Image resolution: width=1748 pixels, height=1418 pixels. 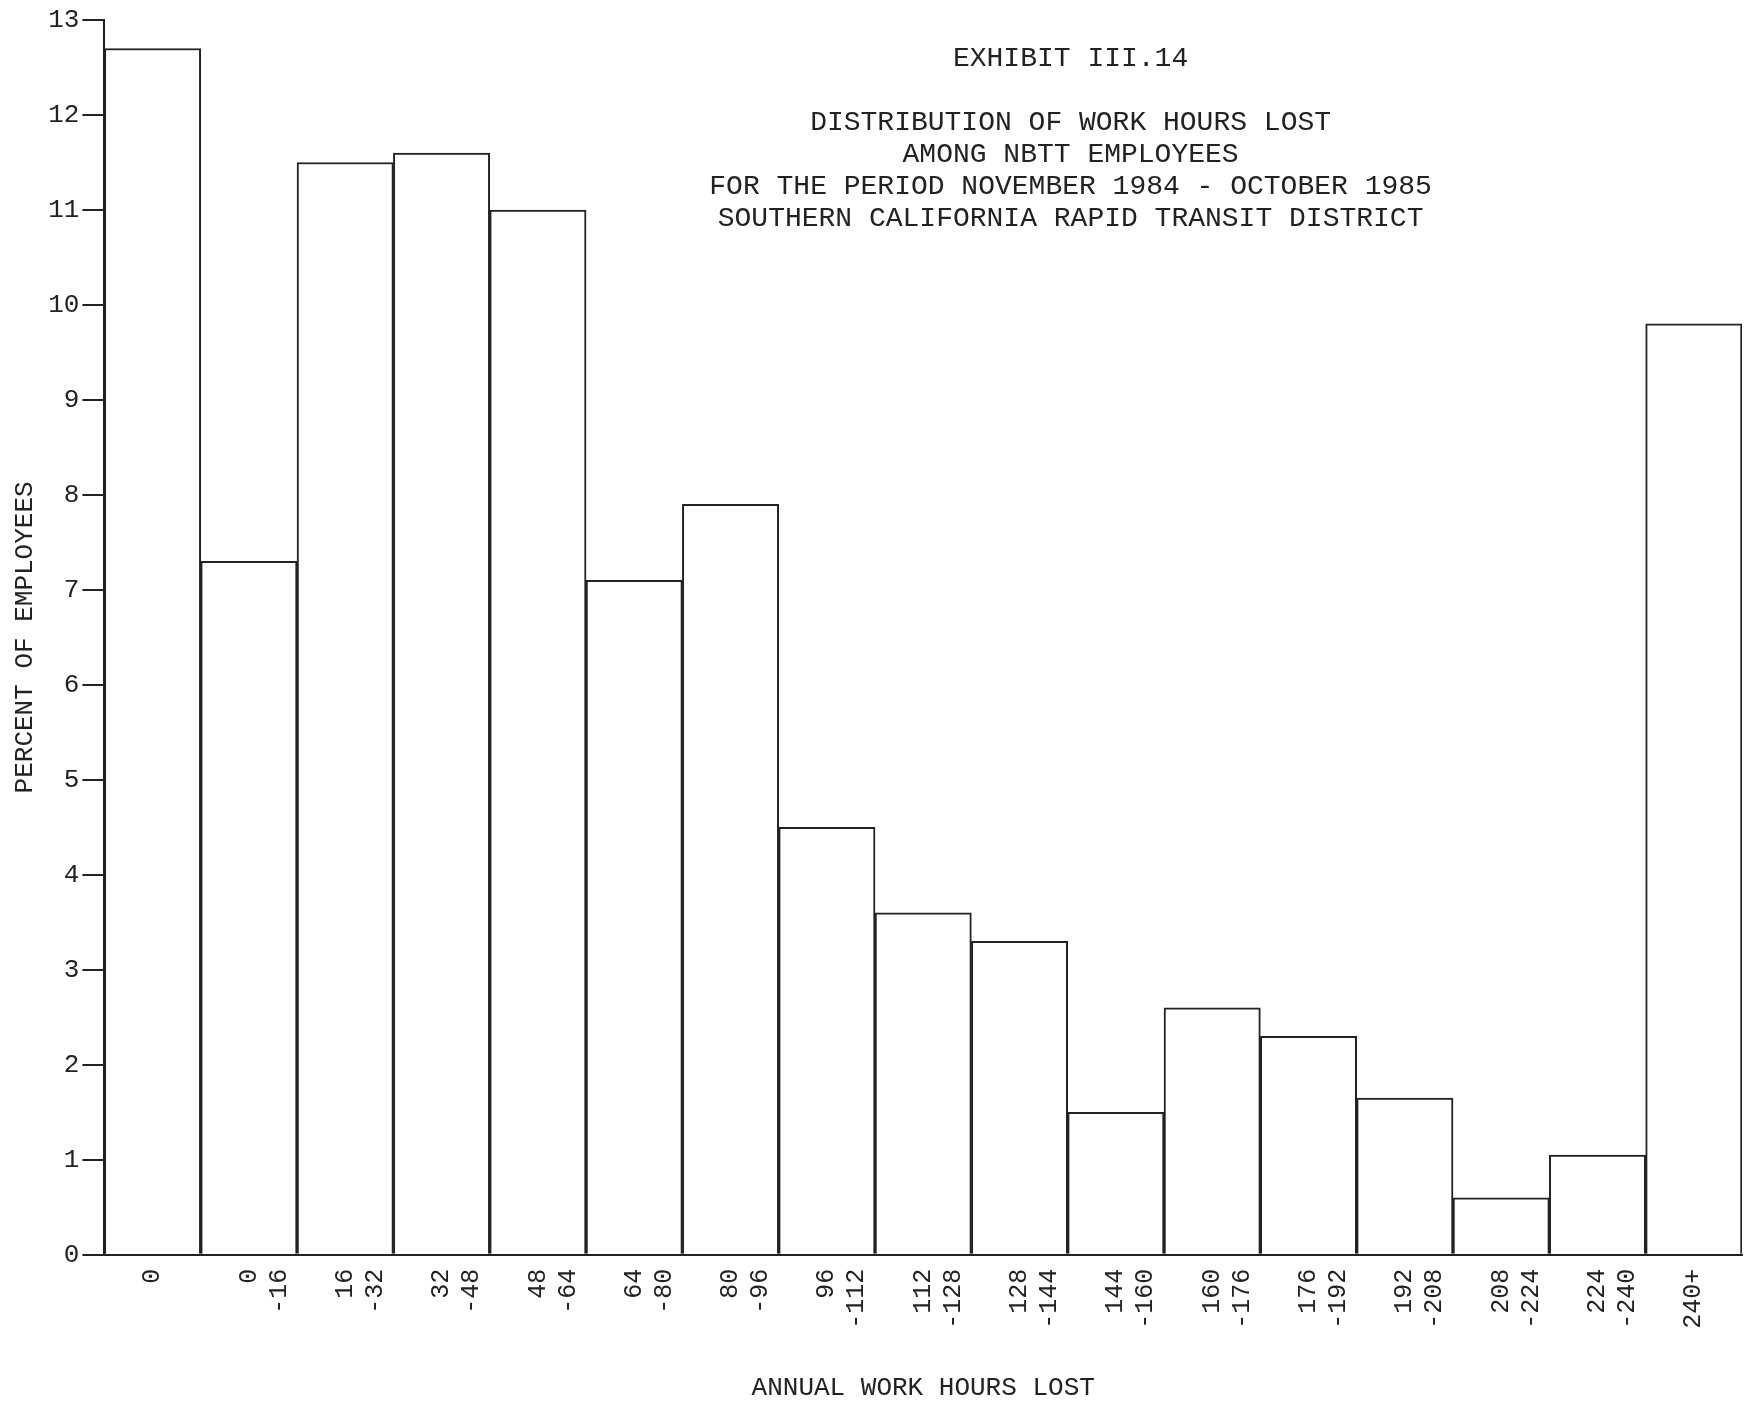 I want to click on x-tick-label: 80 -96, so click(x=746, y=1291).